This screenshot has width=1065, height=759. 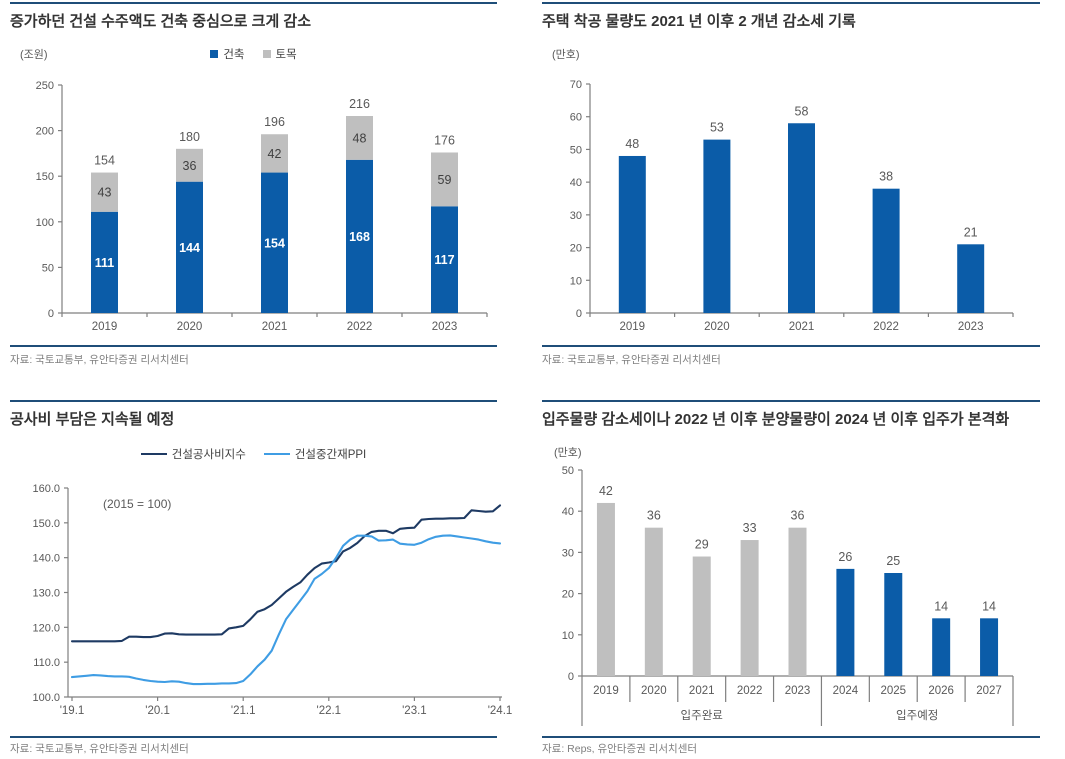 I want to click on y-tick-label: 250, so click(x=45, y=86).